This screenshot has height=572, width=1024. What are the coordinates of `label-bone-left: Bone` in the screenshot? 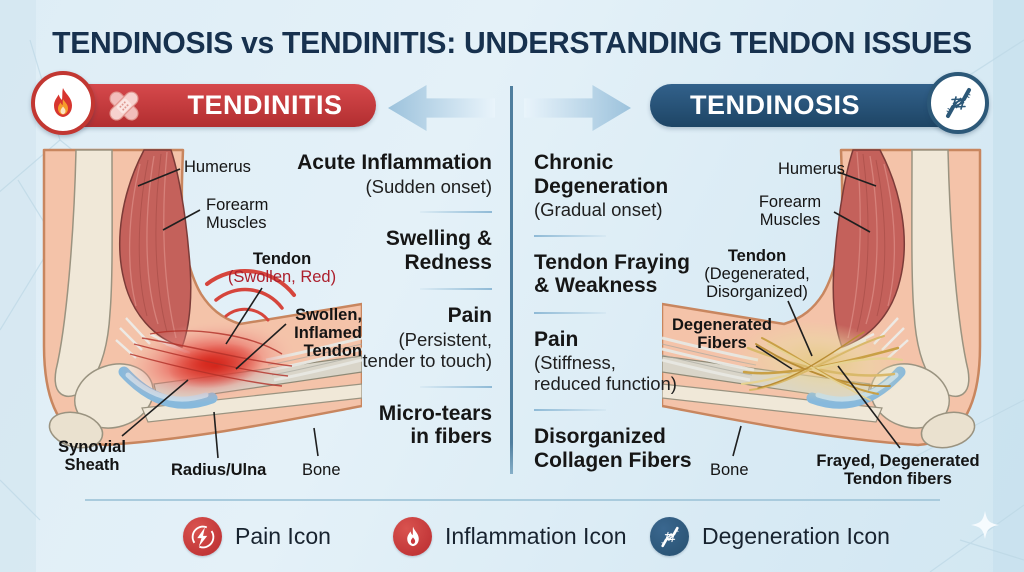 It's located at (321, 470).